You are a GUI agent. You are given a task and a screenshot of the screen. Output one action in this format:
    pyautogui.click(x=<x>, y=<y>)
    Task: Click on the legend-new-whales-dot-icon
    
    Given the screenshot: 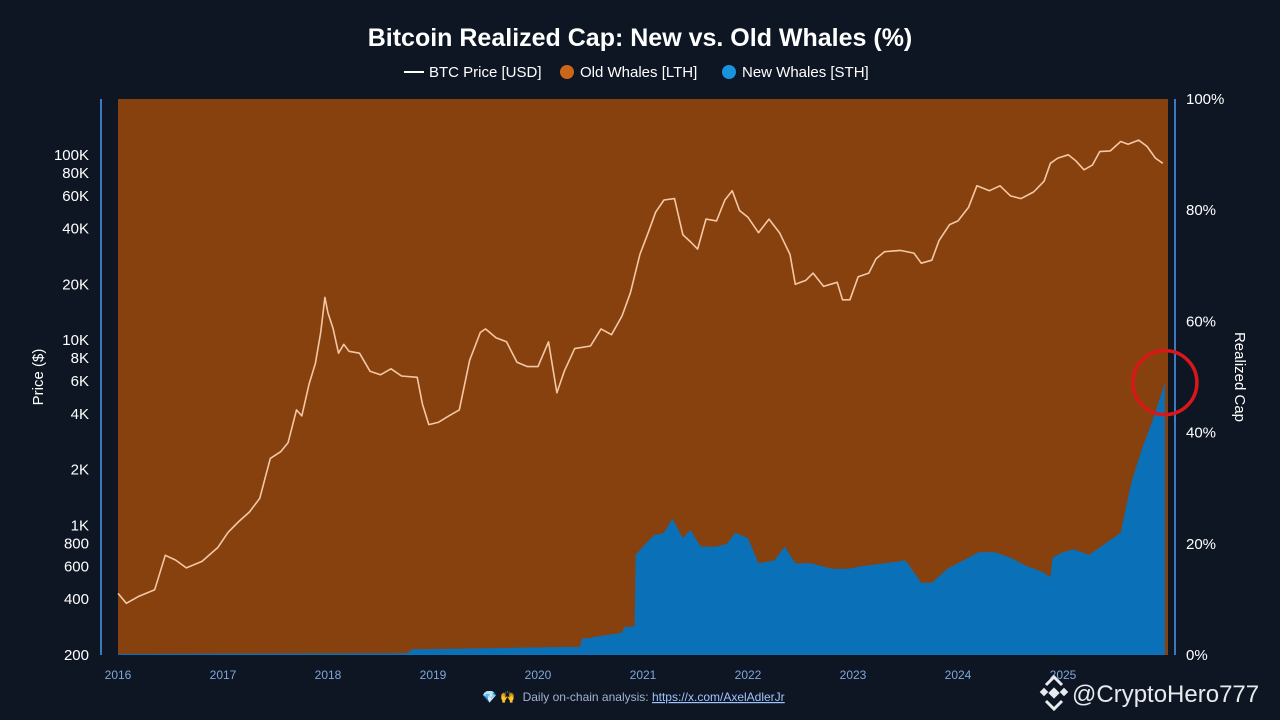 What is the action you would take?
    pyautogui.click(x=729, y=72)
    